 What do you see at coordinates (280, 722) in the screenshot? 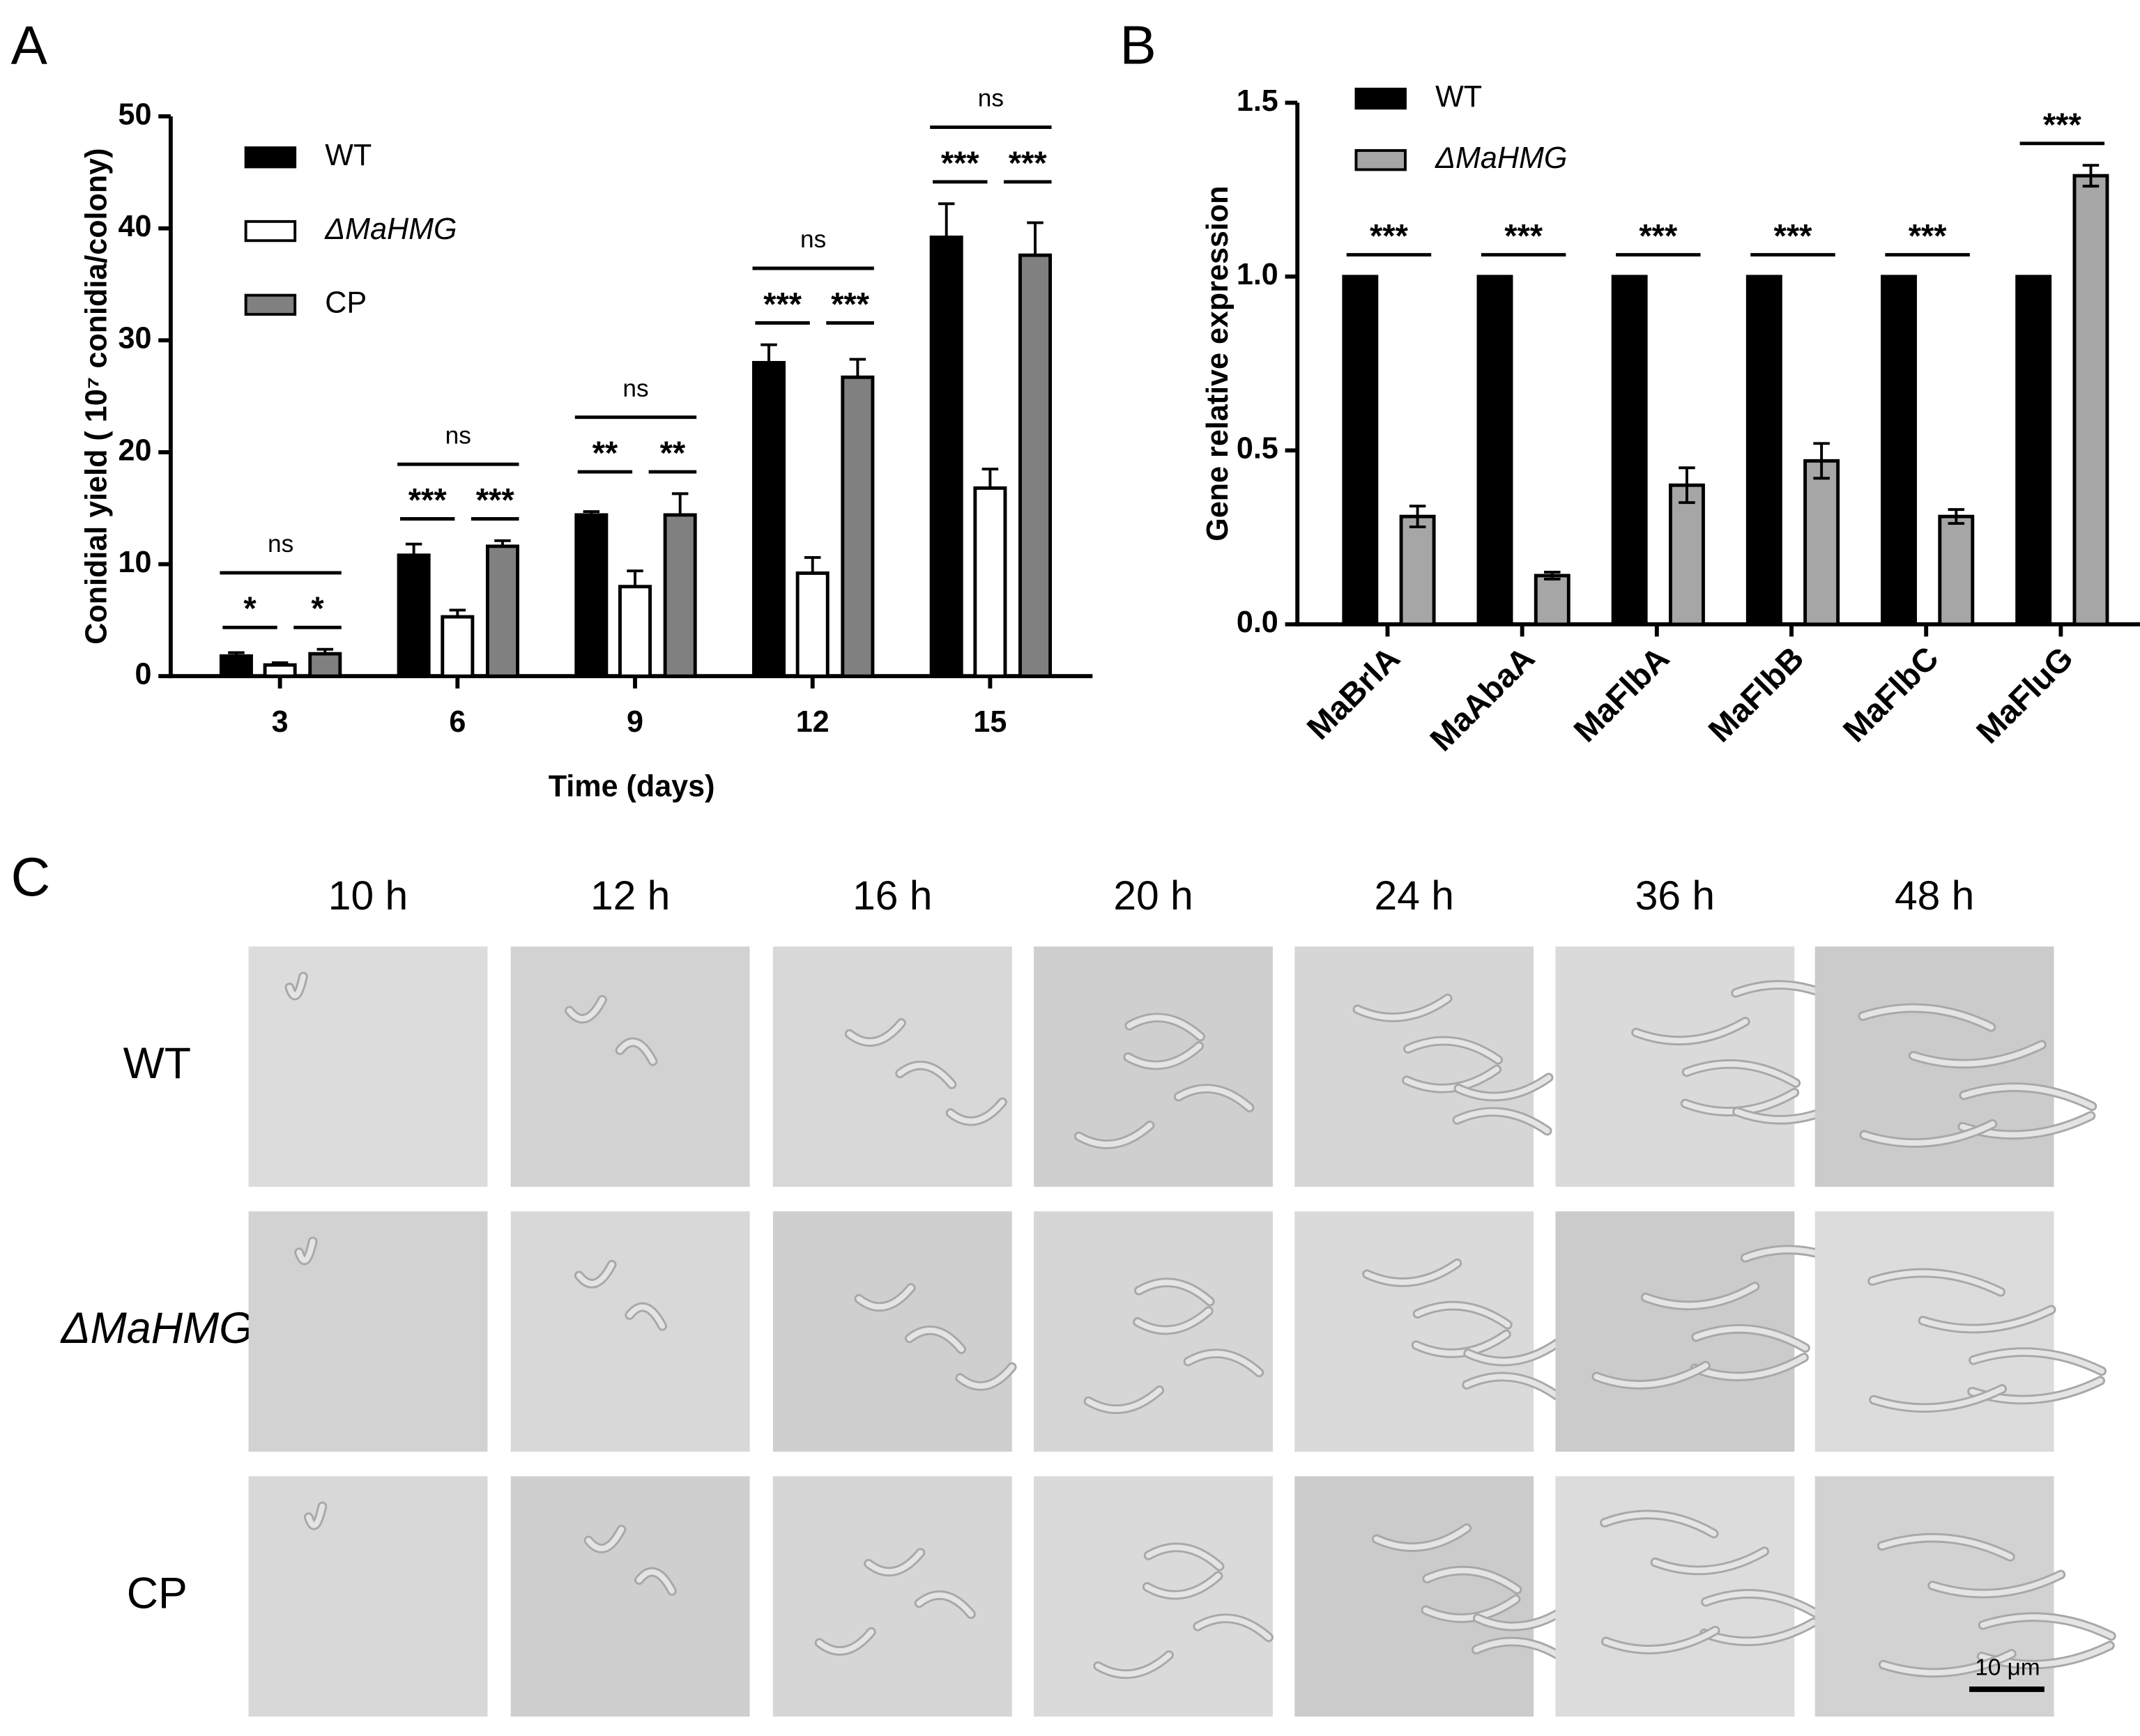
I see `x-tick-label: 3` at bounding box center [280, 722].